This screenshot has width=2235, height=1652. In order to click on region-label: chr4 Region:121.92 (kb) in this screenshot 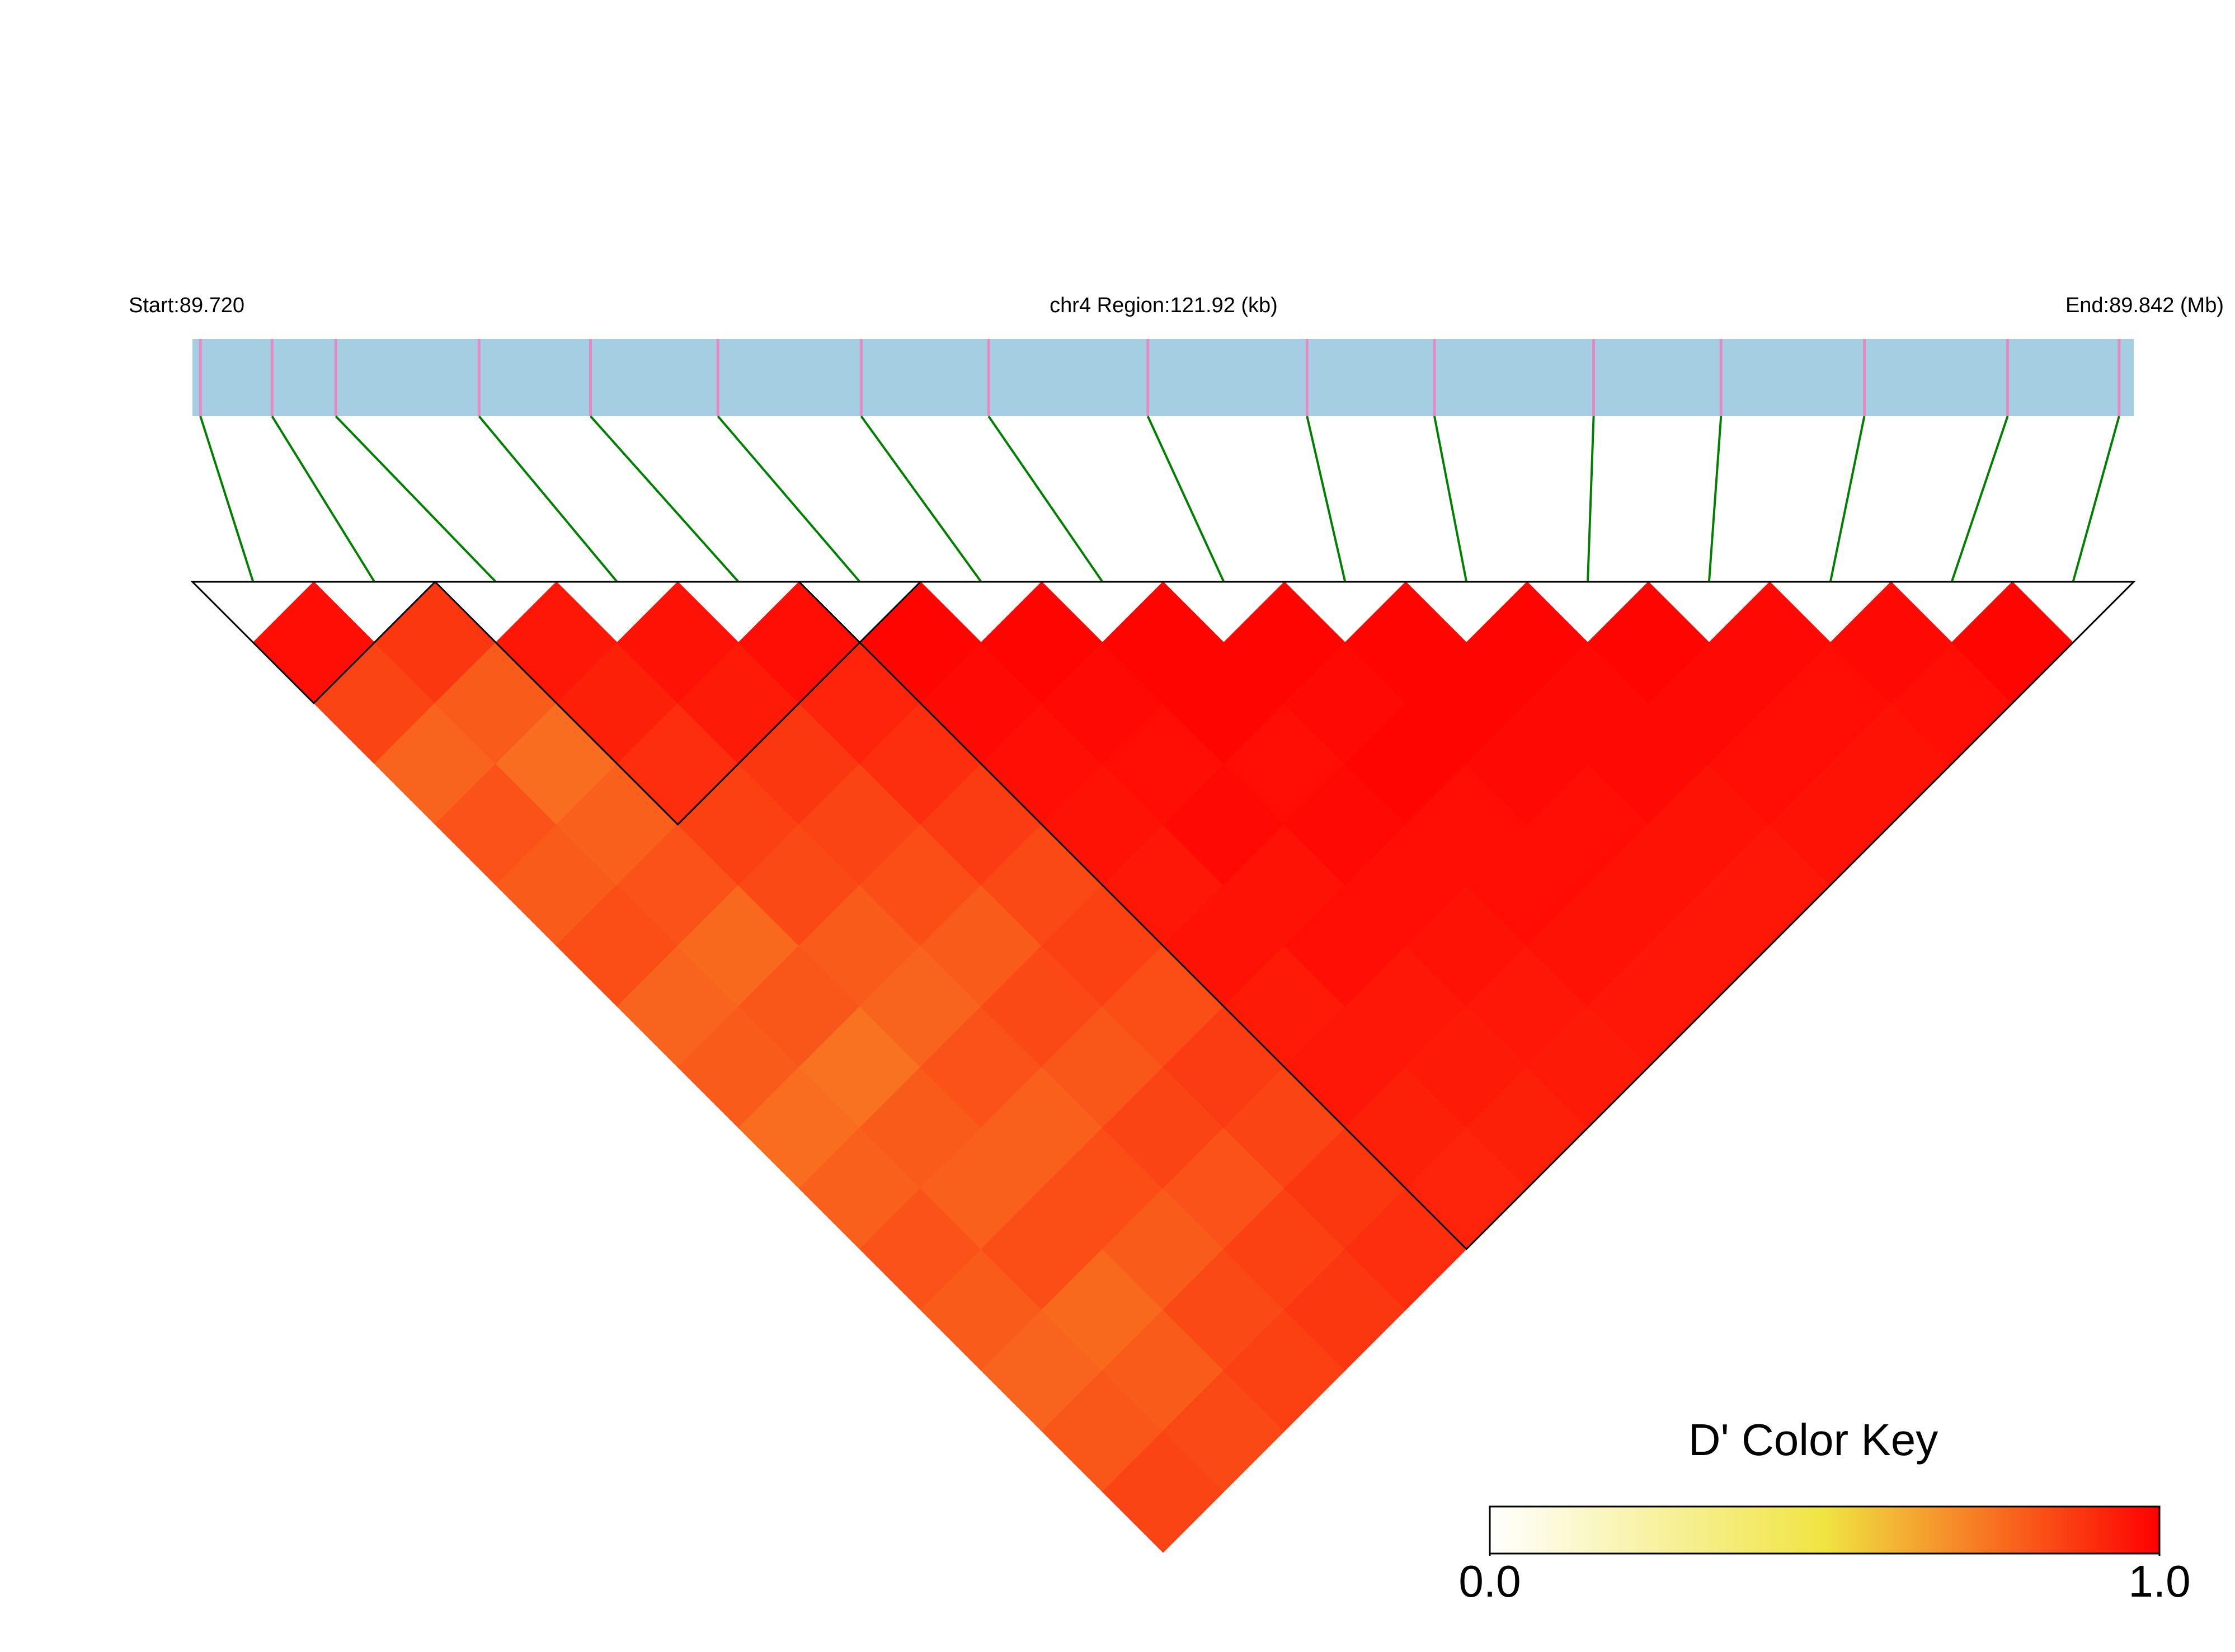, I will do `click(1164, 306)`.